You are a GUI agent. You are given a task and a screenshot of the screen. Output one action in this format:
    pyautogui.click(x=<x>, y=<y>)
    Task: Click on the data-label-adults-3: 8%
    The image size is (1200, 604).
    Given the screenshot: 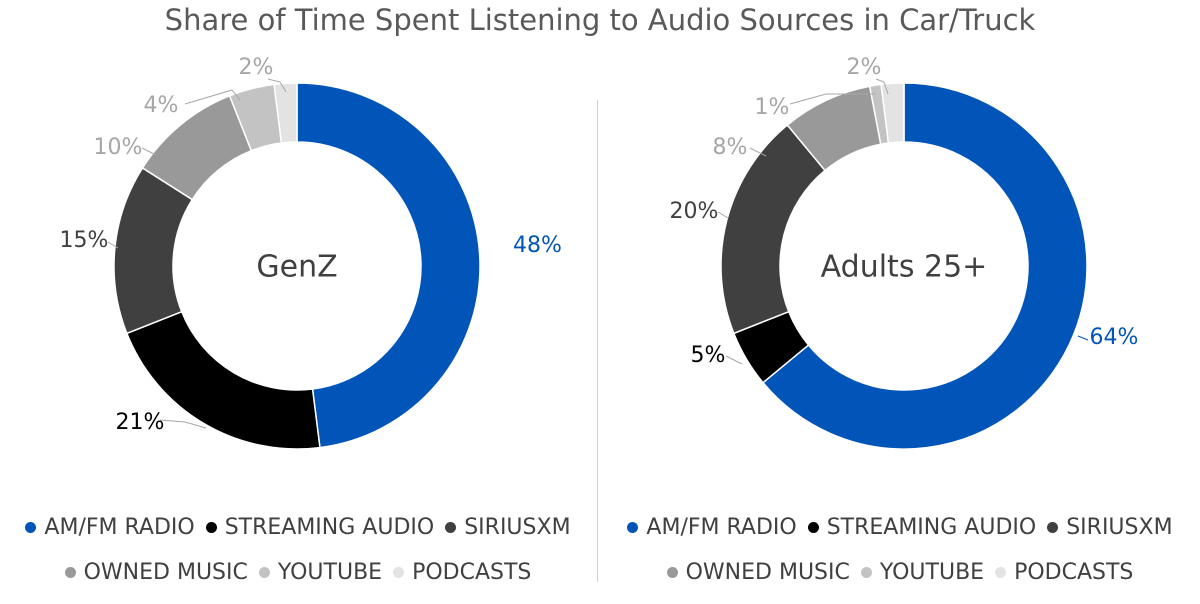 What is the action you would take?
    pyautogui.click(x=730, y=147)
    